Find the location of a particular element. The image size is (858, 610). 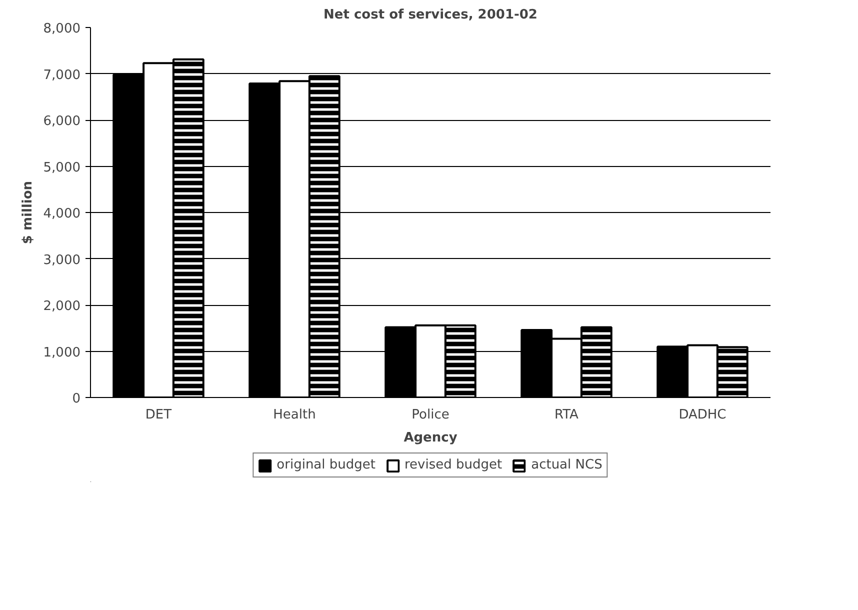

y-tick-label: 0 is located at coordinates (76, 399).